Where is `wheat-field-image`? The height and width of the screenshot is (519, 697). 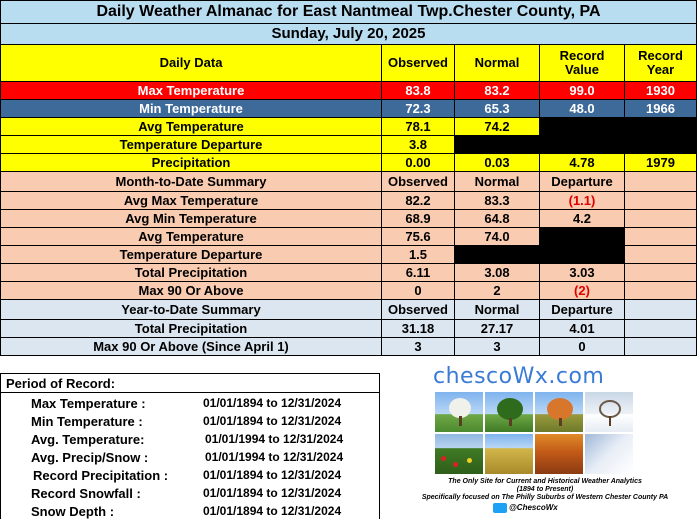 wheat-field-image is located at coordinates (509, 454).